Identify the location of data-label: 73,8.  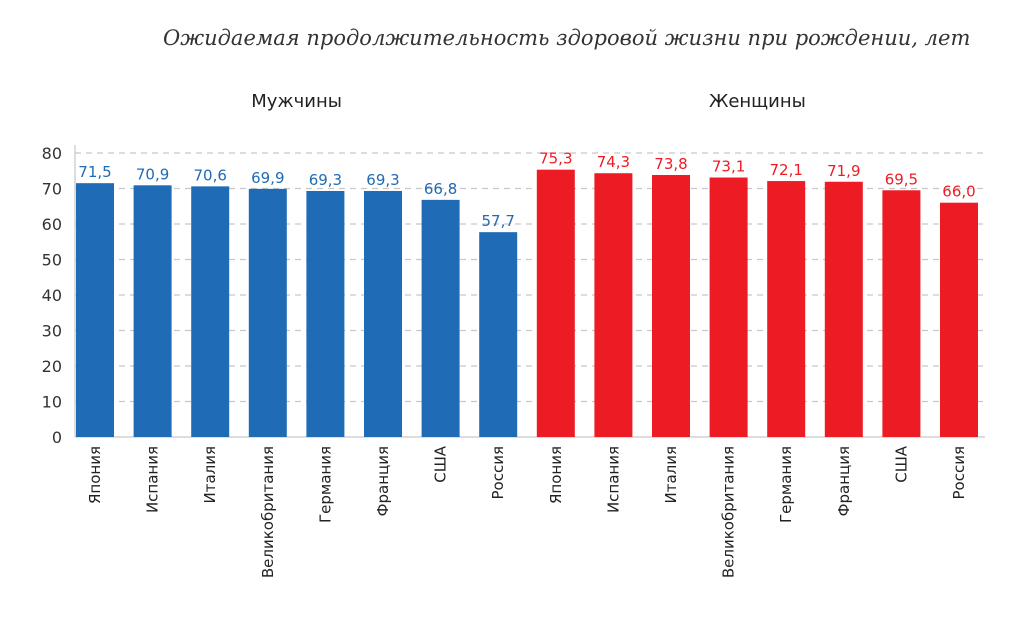
(670, 164).